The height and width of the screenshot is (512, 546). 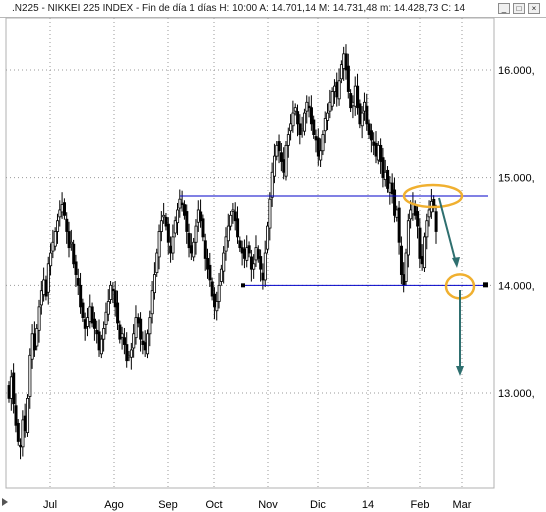 I want to click on restore-icon: □, so click(x=519, y=8).